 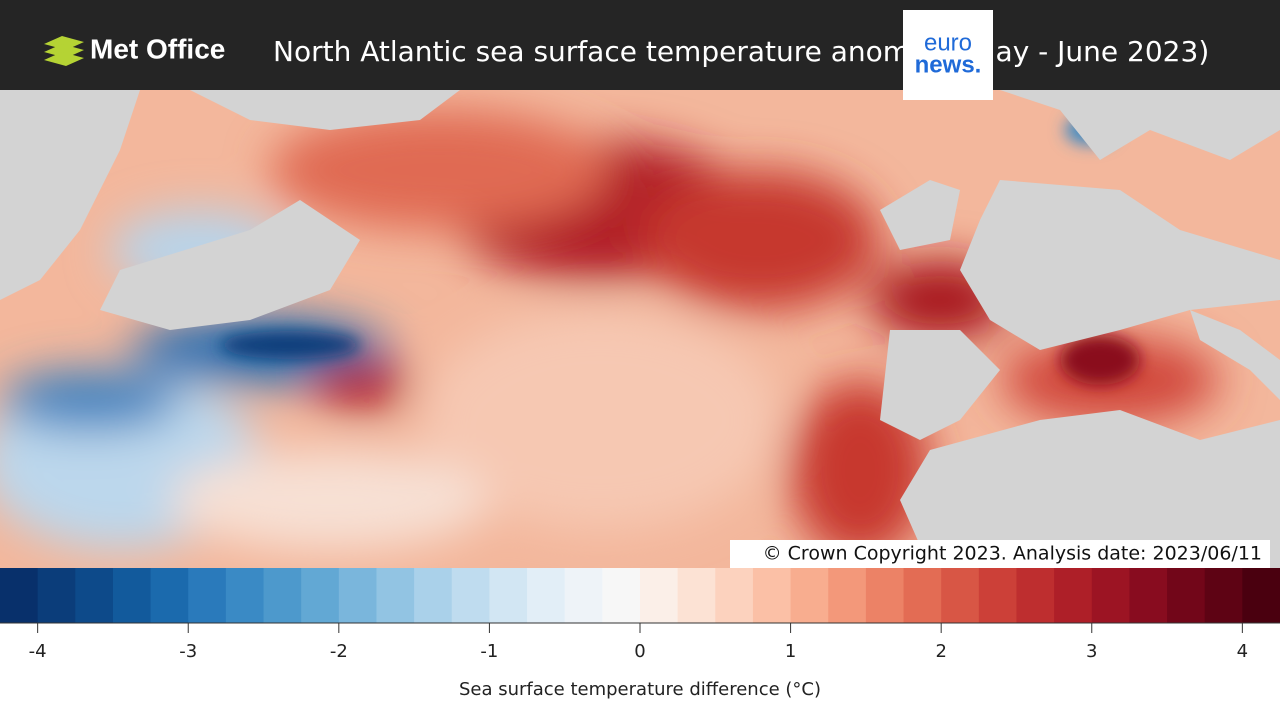 I want to click on tick-label: 0, so click(x=639, y=651).